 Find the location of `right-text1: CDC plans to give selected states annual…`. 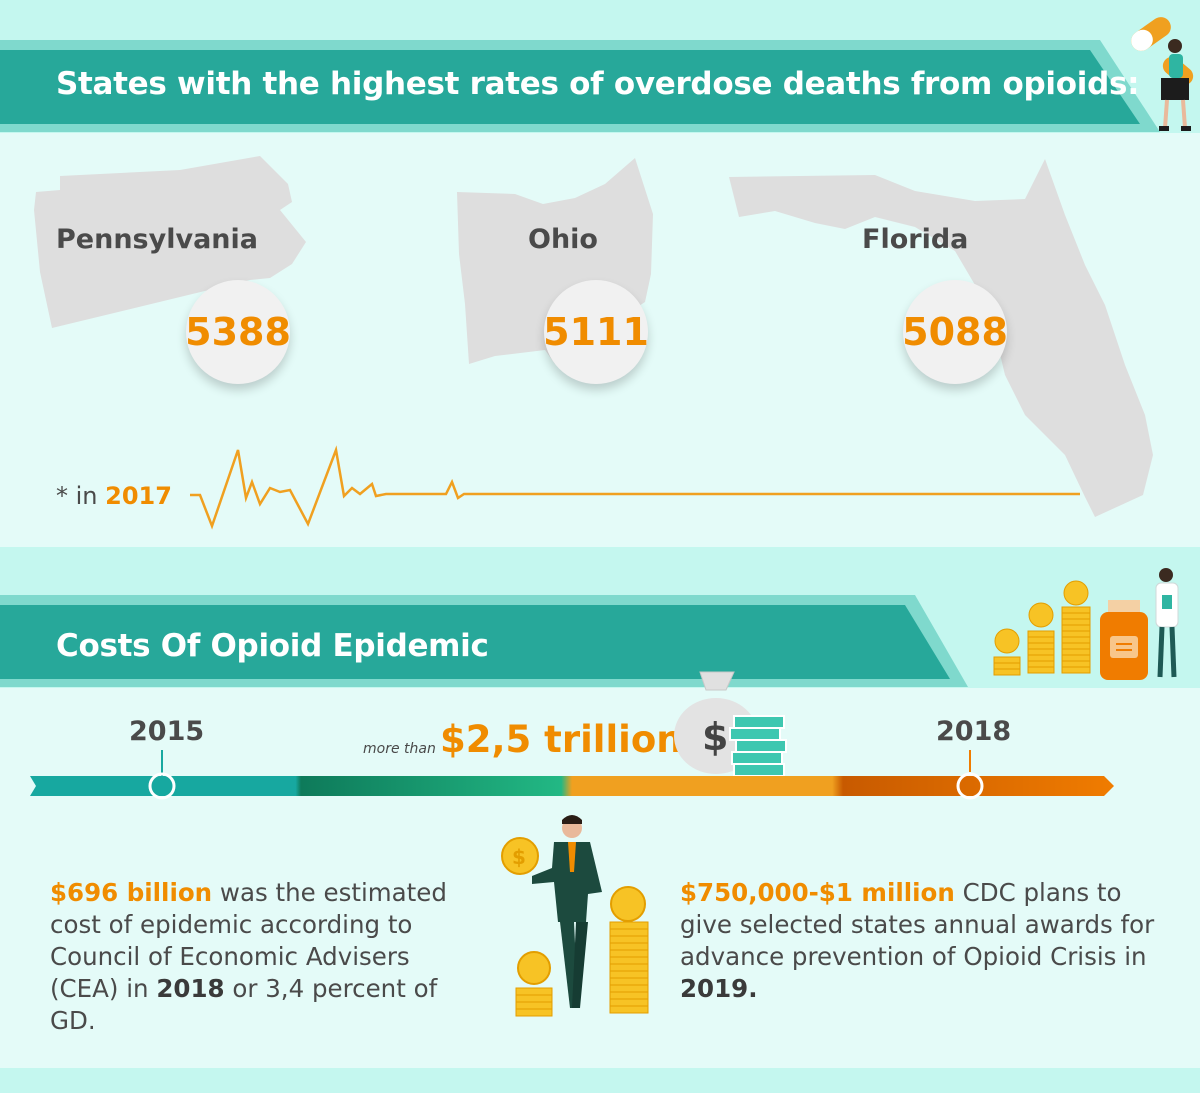

right-text1: CDC plans to give selected states annual… is located at coordinates (917, 924).